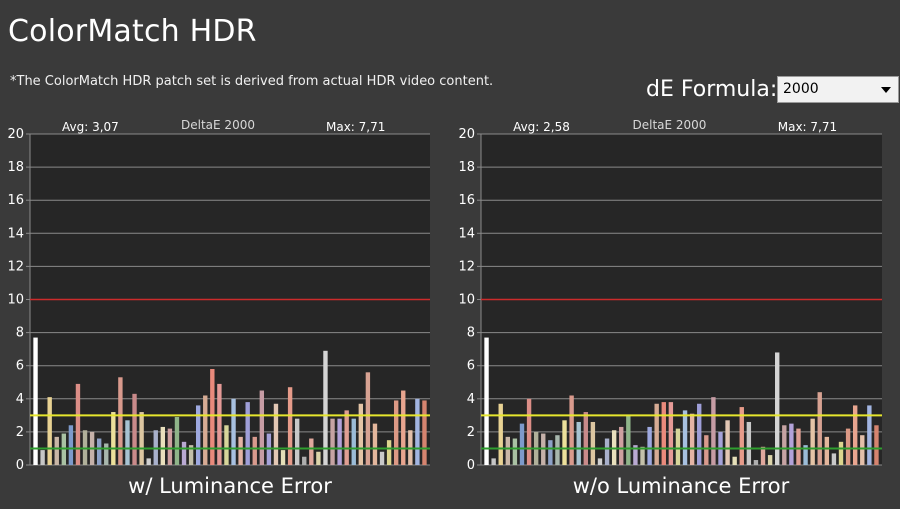 This screenshot has width=900, height=509. Describe the element at coordinates (466, 233) in the screenshot. I see `chart1-y-tick-label: 14` at that location.